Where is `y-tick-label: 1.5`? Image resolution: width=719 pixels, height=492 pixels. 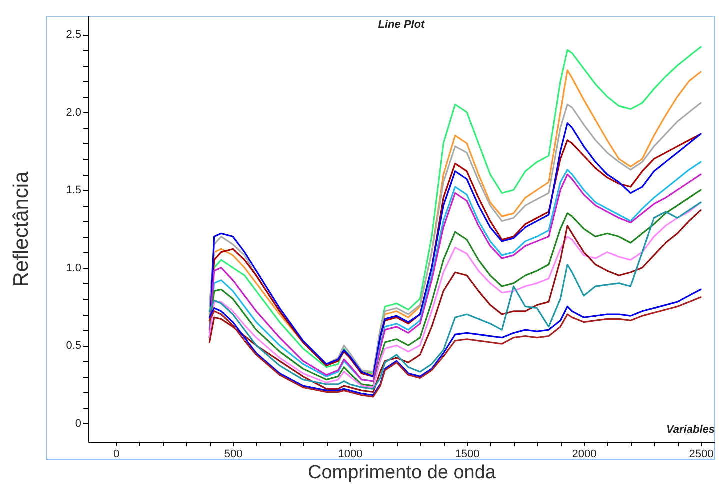 y-tick-label: 1.5 is located at coordinates (74, 190).